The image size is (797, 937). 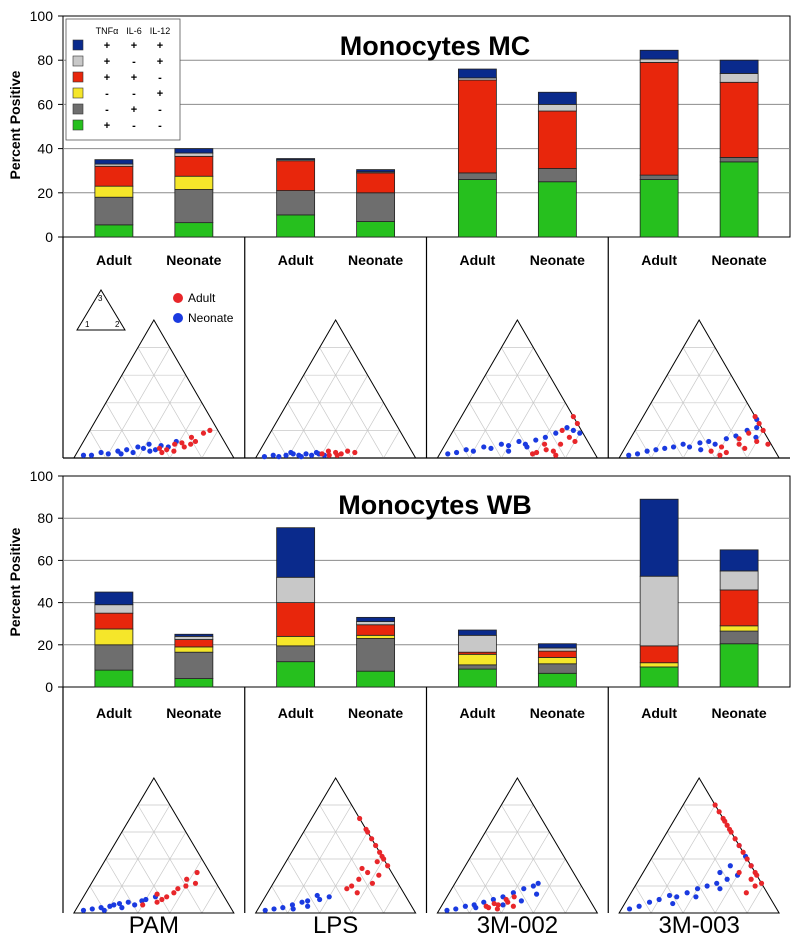 I want to click on scatter-legend-marker, so click(x=178, y=298).